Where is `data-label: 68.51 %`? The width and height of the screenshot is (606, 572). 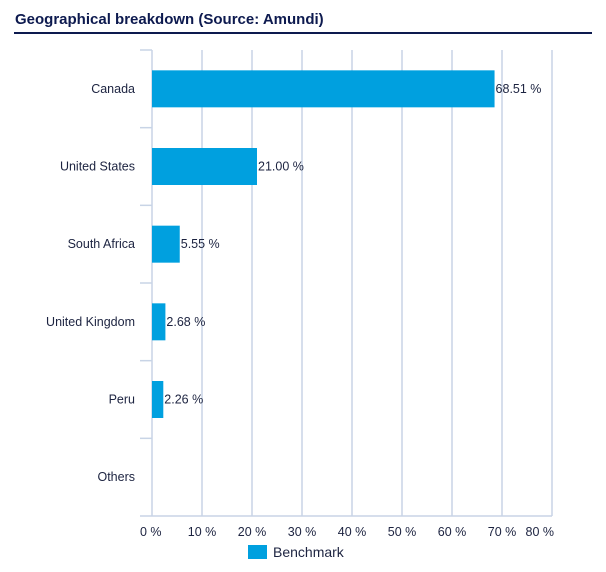
data-label: 68.51 % is located at coordinates (519, 89).